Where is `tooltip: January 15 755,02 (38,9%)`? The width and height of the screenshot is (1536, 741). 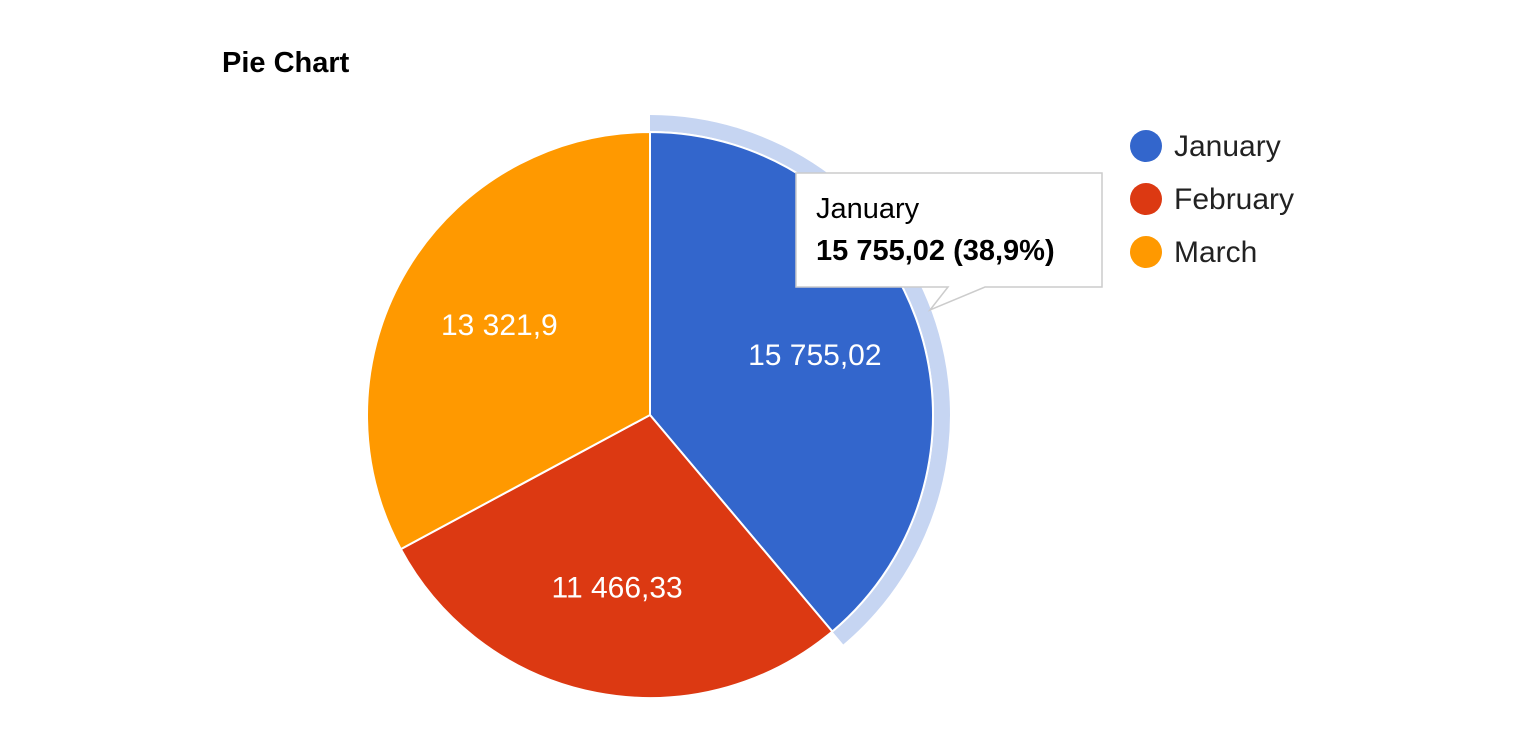 tooltip: January 15 755,02 (38,9%) is located at coordinates (949, 242).